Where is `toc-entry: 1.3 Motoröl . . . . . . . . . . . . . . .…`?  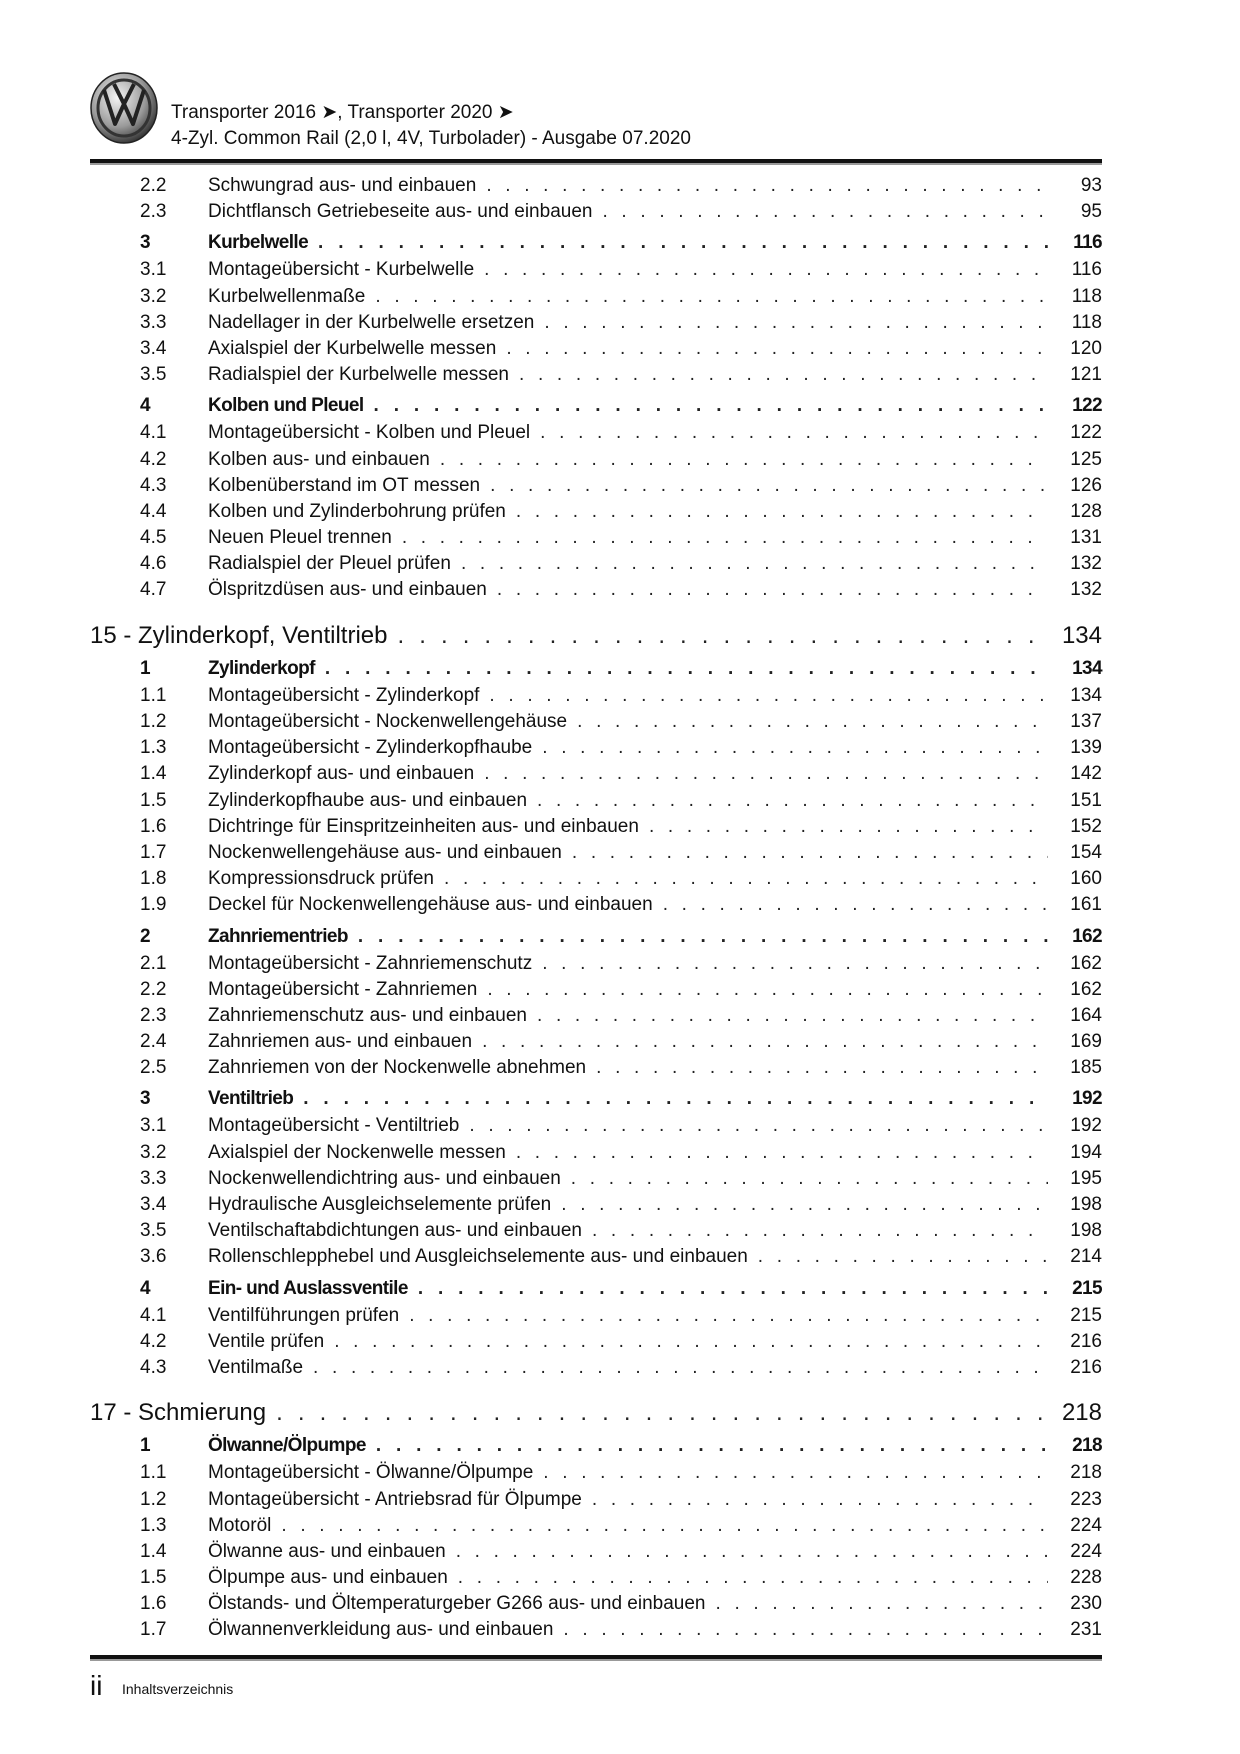 toc-entry: 1.3 Motoröl . . . . . . . . . . . . . . .… is located at coordinates (620, 1526).